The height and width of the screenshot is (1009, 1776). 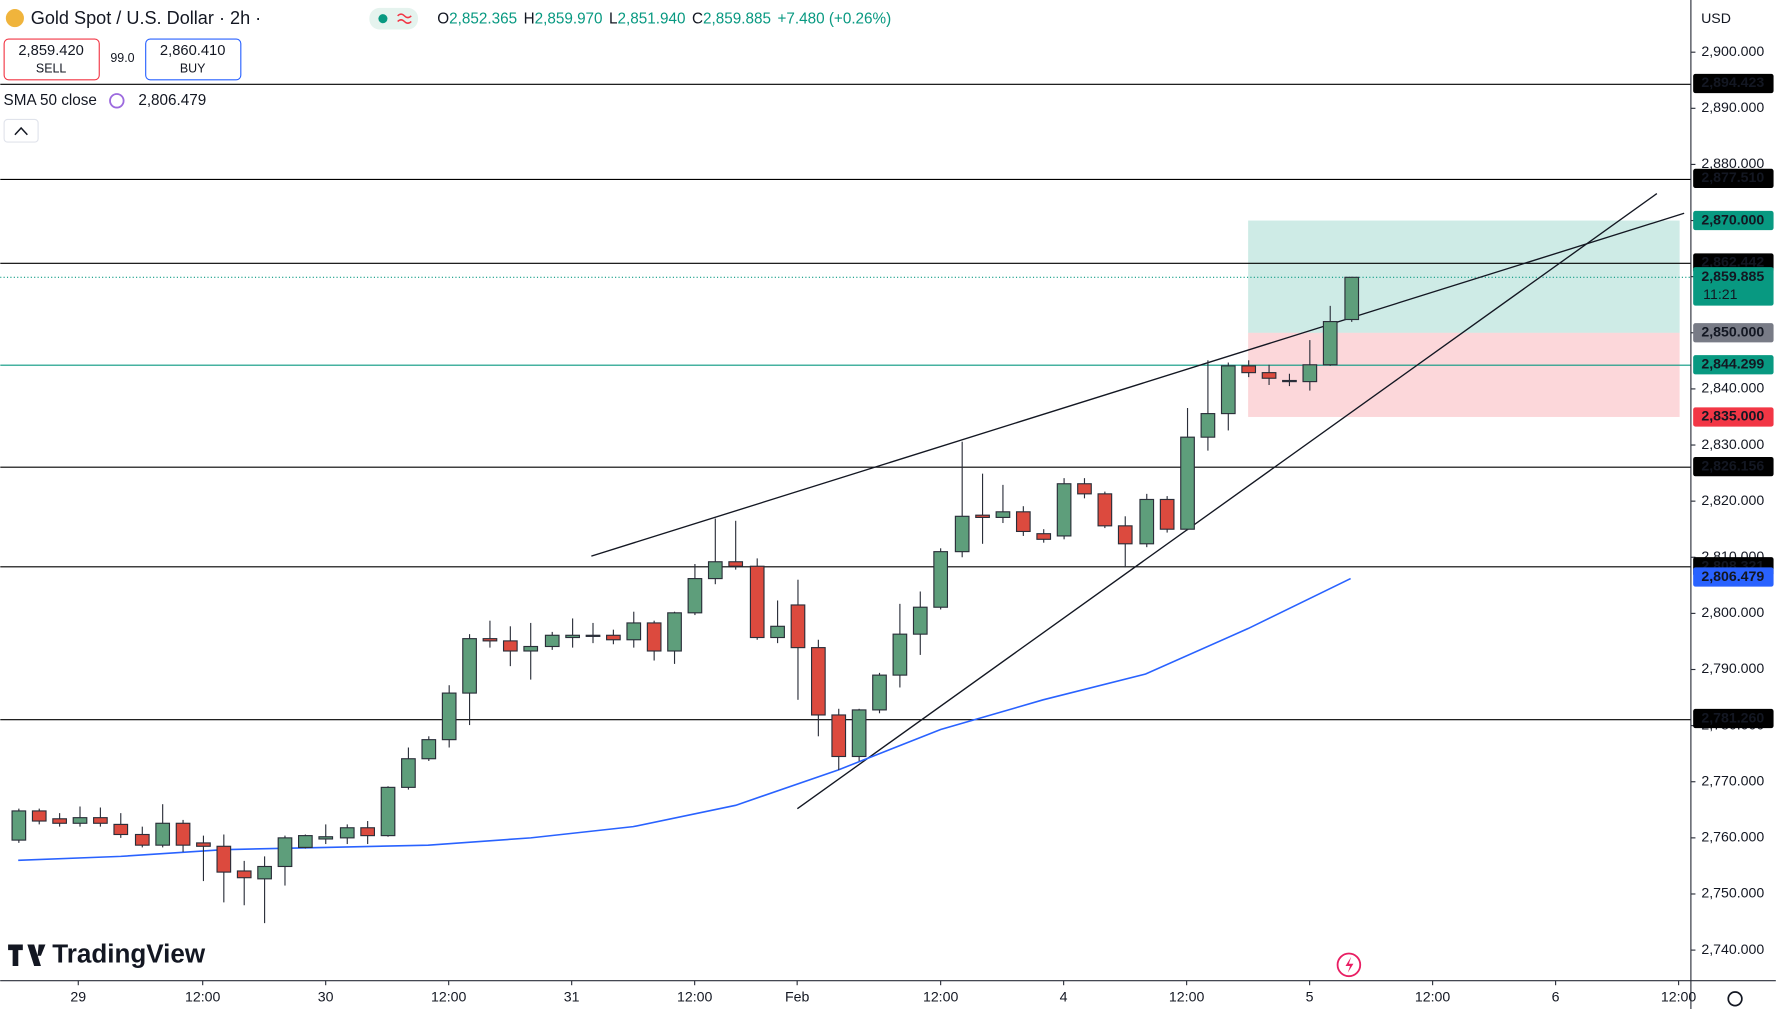 What do you see at coordinates (1732, 717) in the screenshot?
I see `level-label: 2,781.260` at bounding box center [1732, 717].